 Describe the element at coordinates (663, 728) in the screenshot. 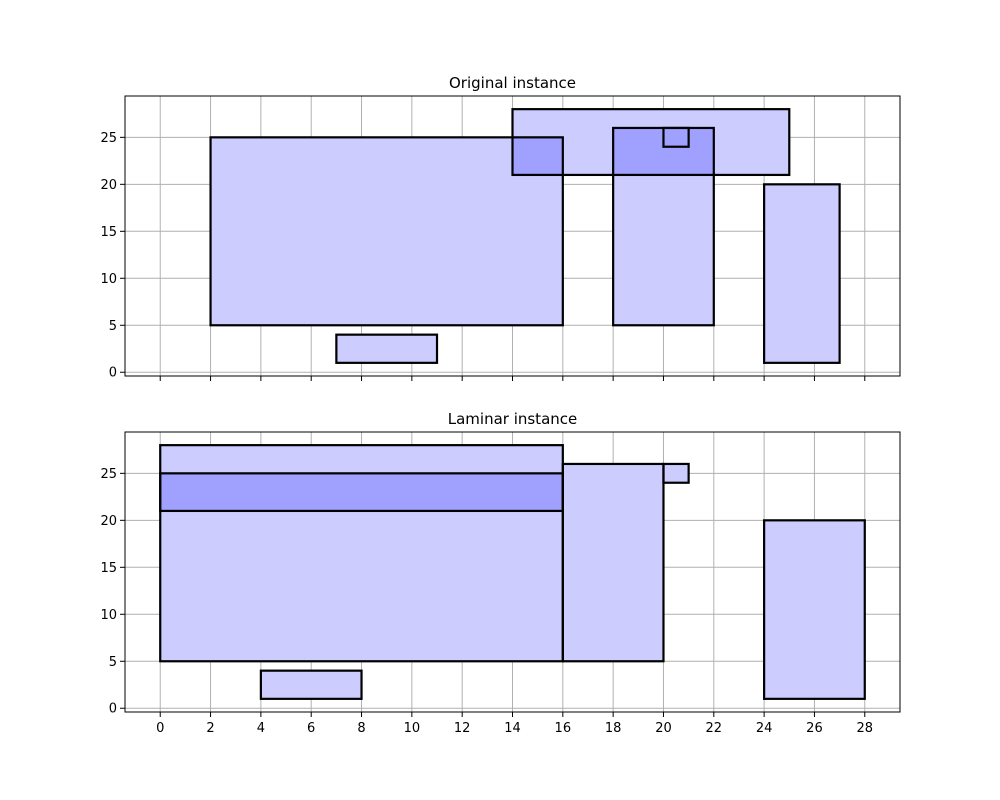

I see `x-tick-label: 20` at that location.